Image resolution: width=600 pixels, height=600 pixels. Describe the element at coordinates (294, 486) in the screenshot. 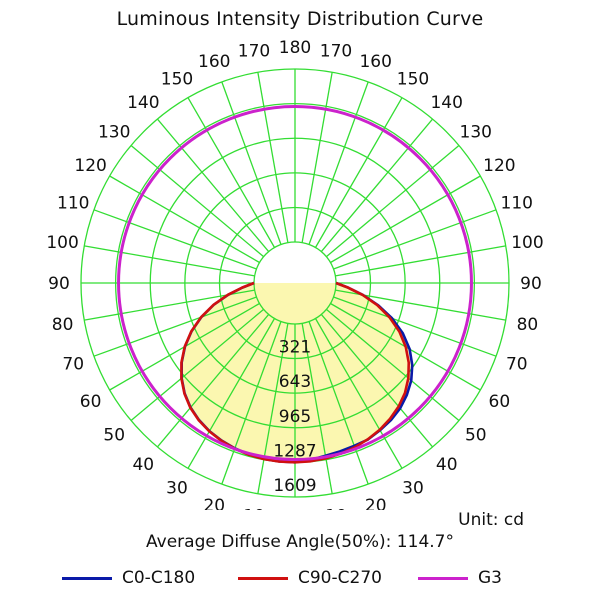

I see `radial-tick-label: 1609` at that location.